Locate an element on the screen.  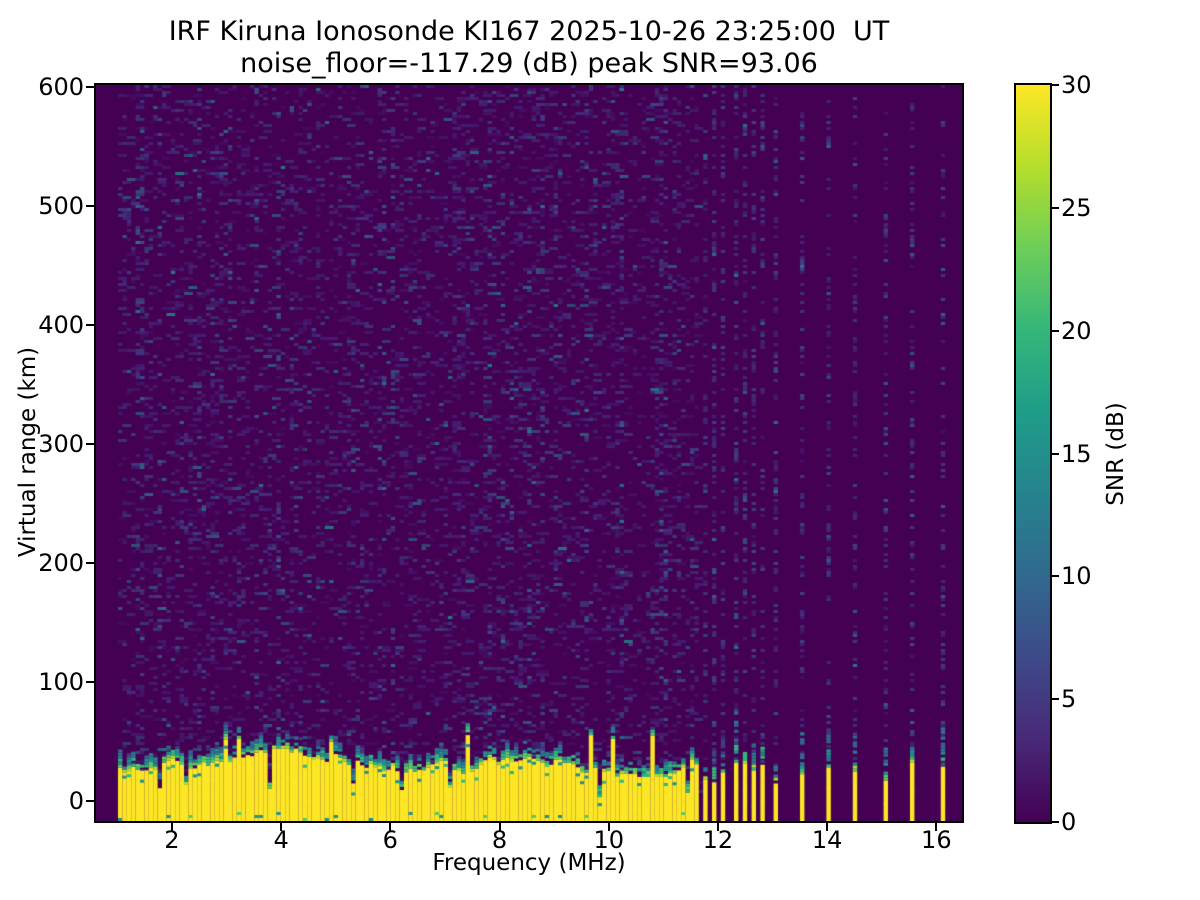
x-axis-label: Frequency (MHz) is located at coordinates (529, 863).